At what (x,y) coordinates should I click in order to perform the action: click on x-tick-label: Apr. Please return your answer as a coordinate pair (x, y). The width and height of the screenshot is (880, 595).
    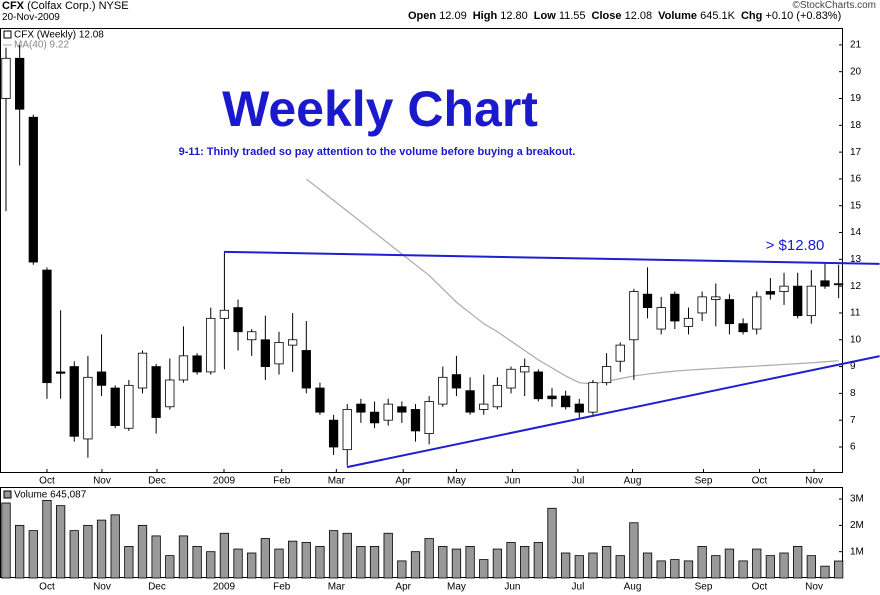
    Looking at the image, I should click on (403, 587).